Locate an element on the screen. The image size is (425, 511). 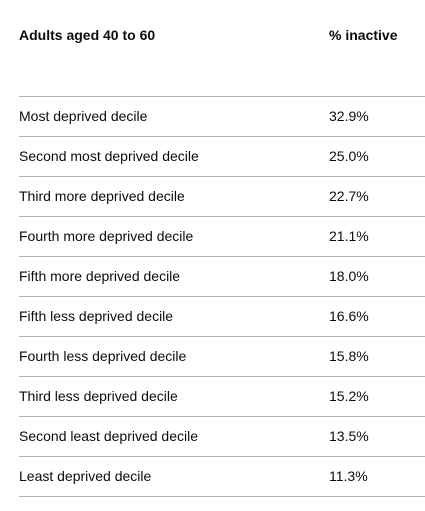
table-row: Second least deprived decile 13.5% is located at coordinates (222, 437).